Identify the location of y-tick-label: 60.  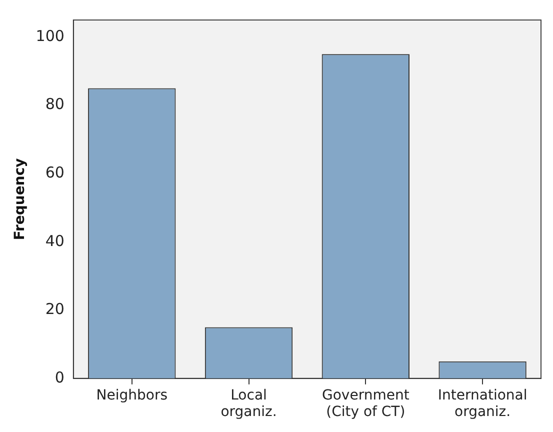
(54, 172).